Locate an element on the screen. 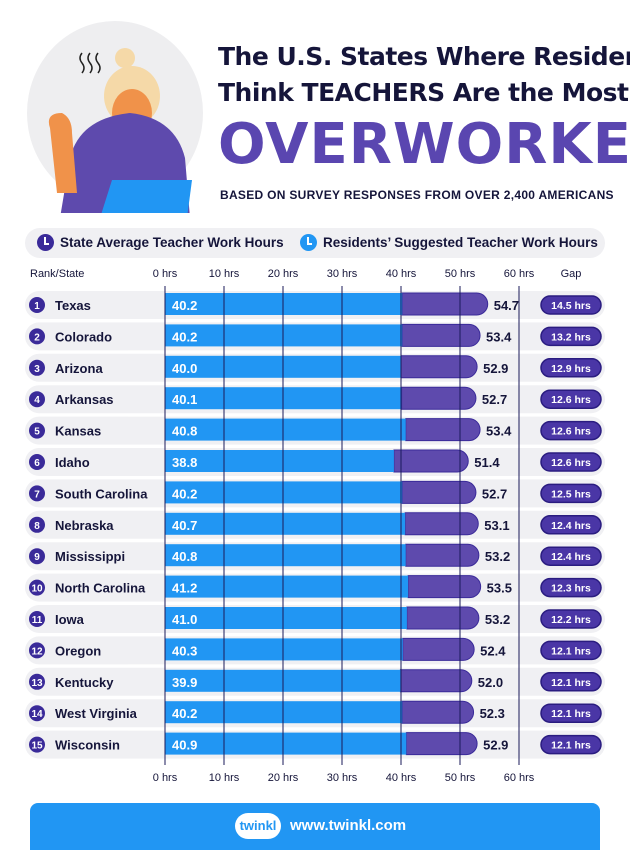 The height and width of the screenshot is (850, 630). average-hours-label: 52.0 is located at coordinates (490, 682).